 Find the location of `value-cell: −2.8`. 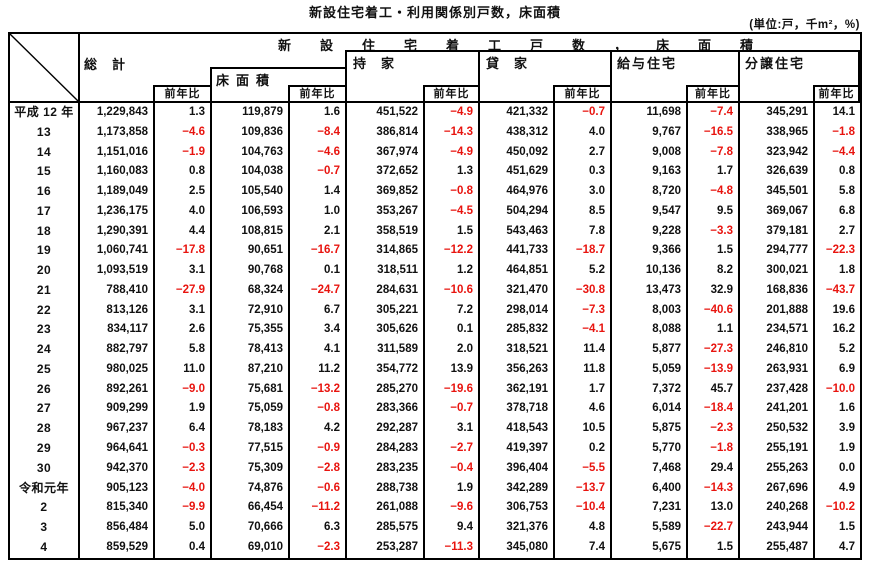

value-cell: −2.8 is located at coordinates (318, 468).